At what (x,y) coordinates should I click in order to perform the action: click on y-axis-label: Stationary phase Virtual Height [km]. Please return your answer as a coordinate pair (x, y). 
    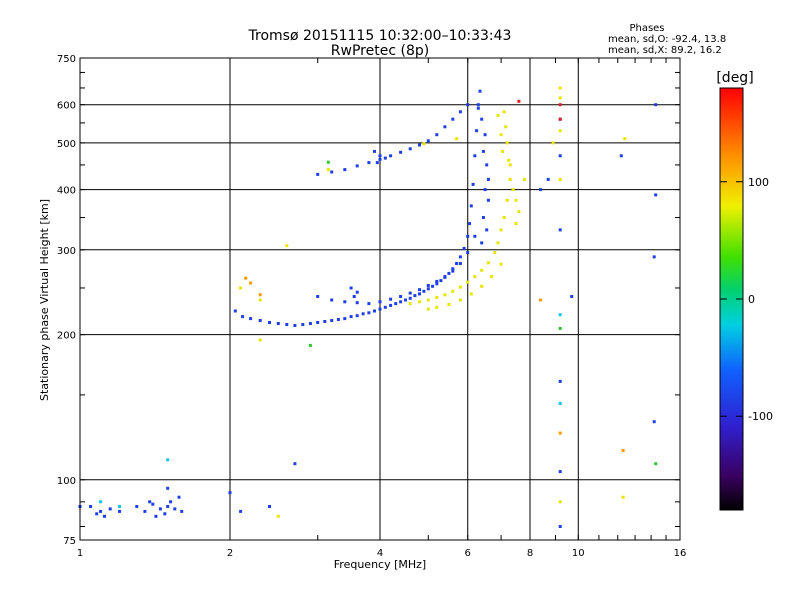
    Looking at the image, I should click on (44, 300).